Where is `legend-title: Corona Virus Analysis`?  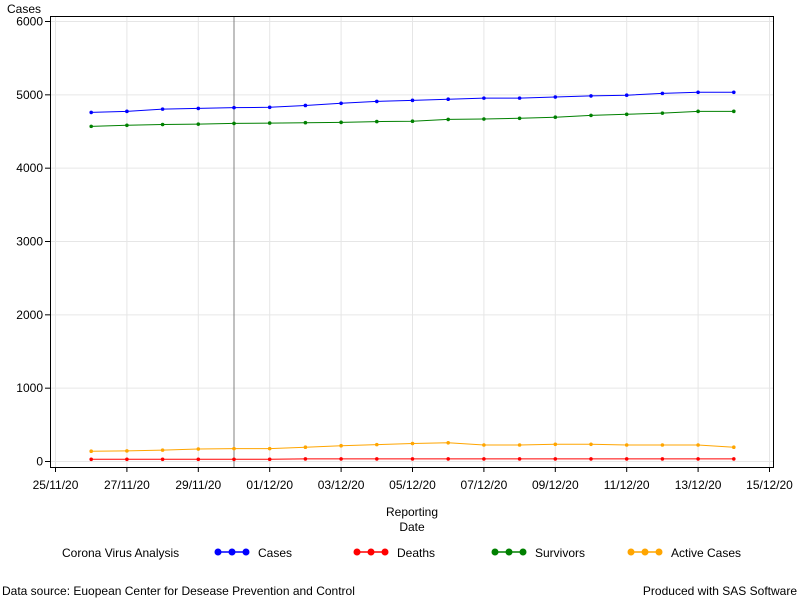
legend-title: Corona Virus Analysis is located at coordinates (120, 553).